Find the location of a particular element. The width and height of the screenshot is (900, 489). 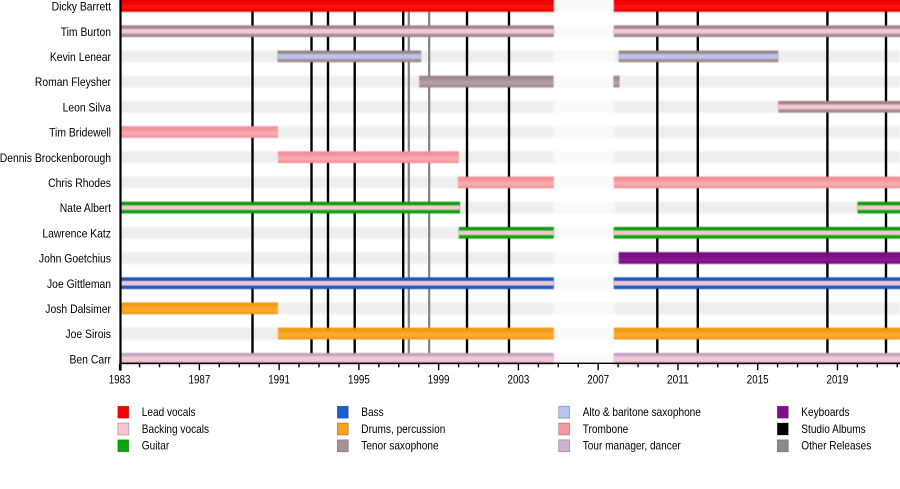

svg-text: 1983 is located at coordinates (120, 380).